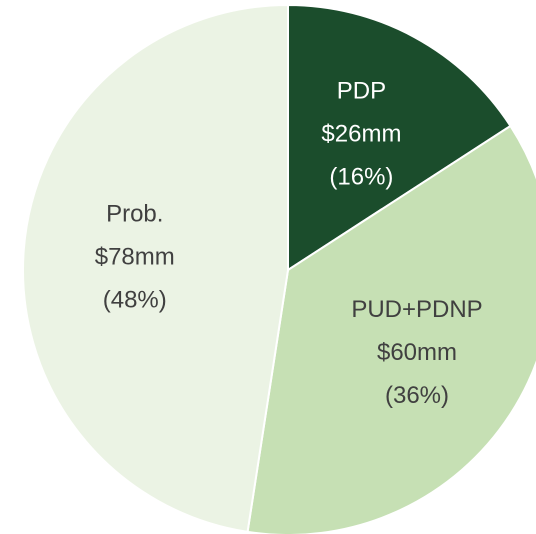 Image resolution: width=536 pixels, height=534 pixels. Describe the element at coordinates (135, 257) in the screenshot. I see `value-label: $78mm` at that location.